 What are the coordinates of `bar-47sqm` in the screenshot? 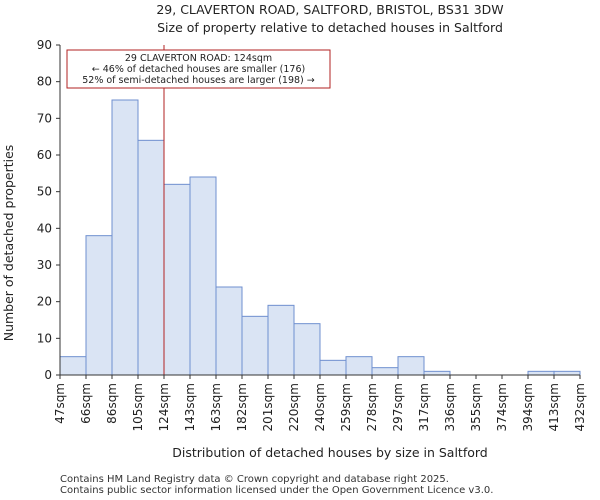 It's located at (73, 366).